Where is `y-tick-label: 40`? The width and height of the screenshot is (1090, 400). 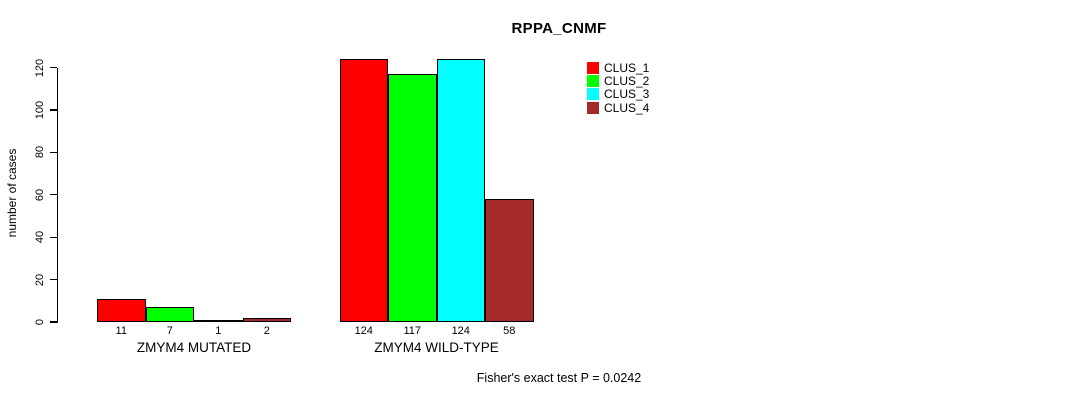 y-tick-label: 40 is located at coordinates (40, 237).